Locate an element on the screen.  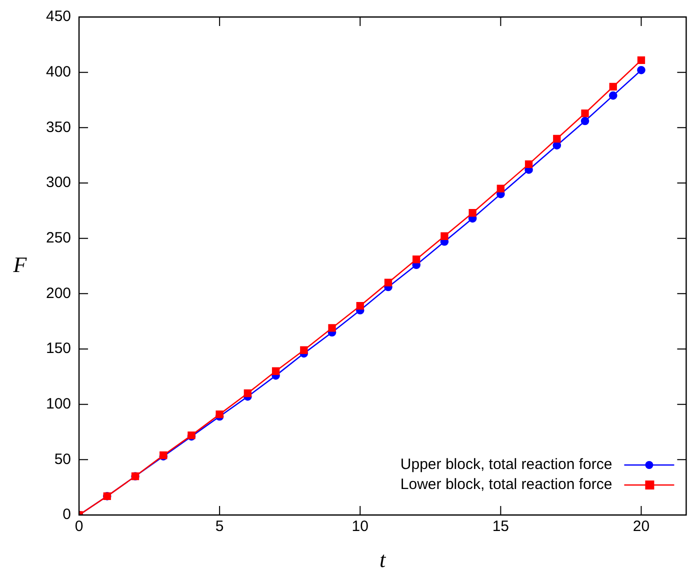
x-axis-title: t is located at coordinates (383, 559).